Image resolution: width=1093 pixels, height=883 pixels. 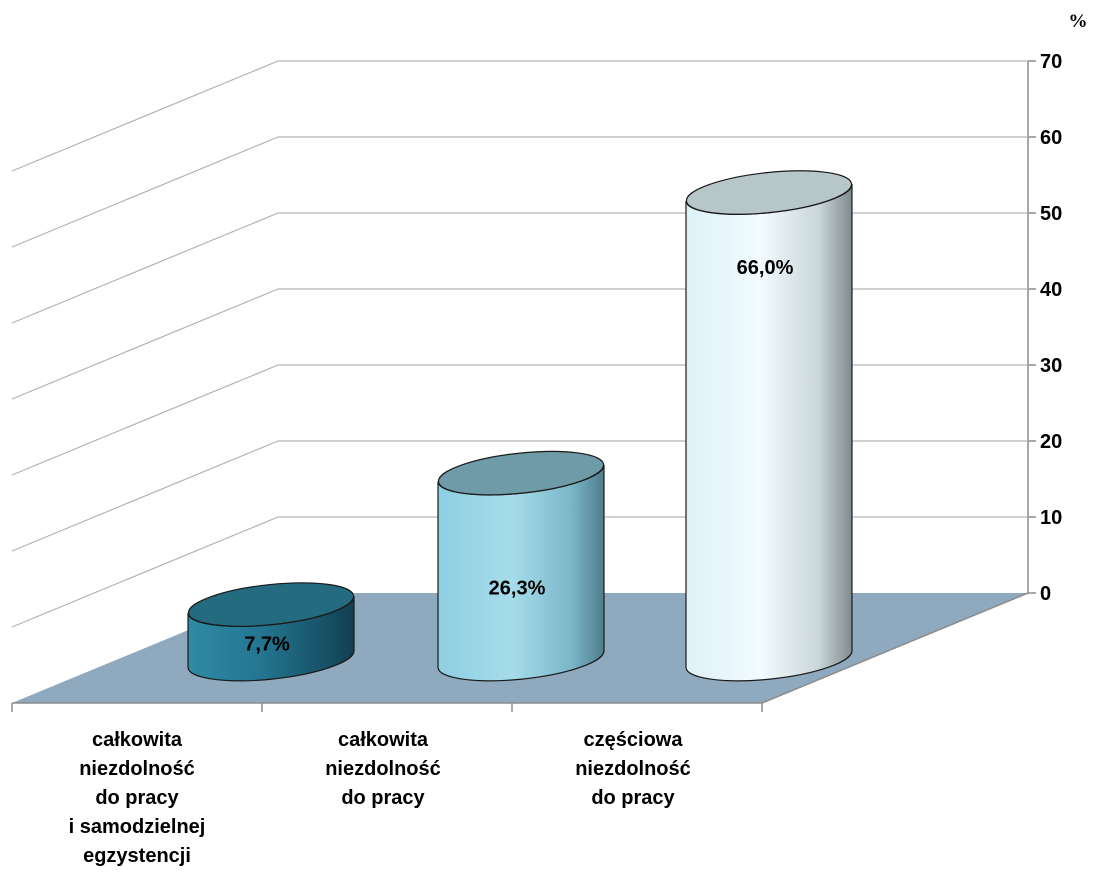 I want to click on y-tick-label-0: 0, so click(x=1045, y=594).